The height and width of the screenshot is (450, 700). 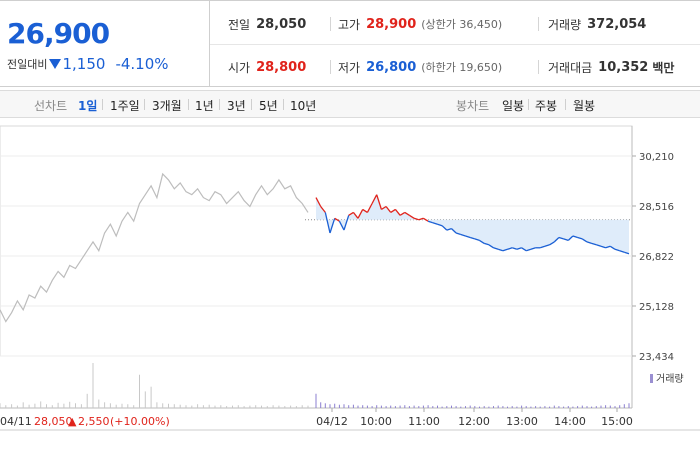 What do you see at coordinates (565, 24) in the screenshot?
I see `volume-label: 거래량` at bounding box center [565, 24].